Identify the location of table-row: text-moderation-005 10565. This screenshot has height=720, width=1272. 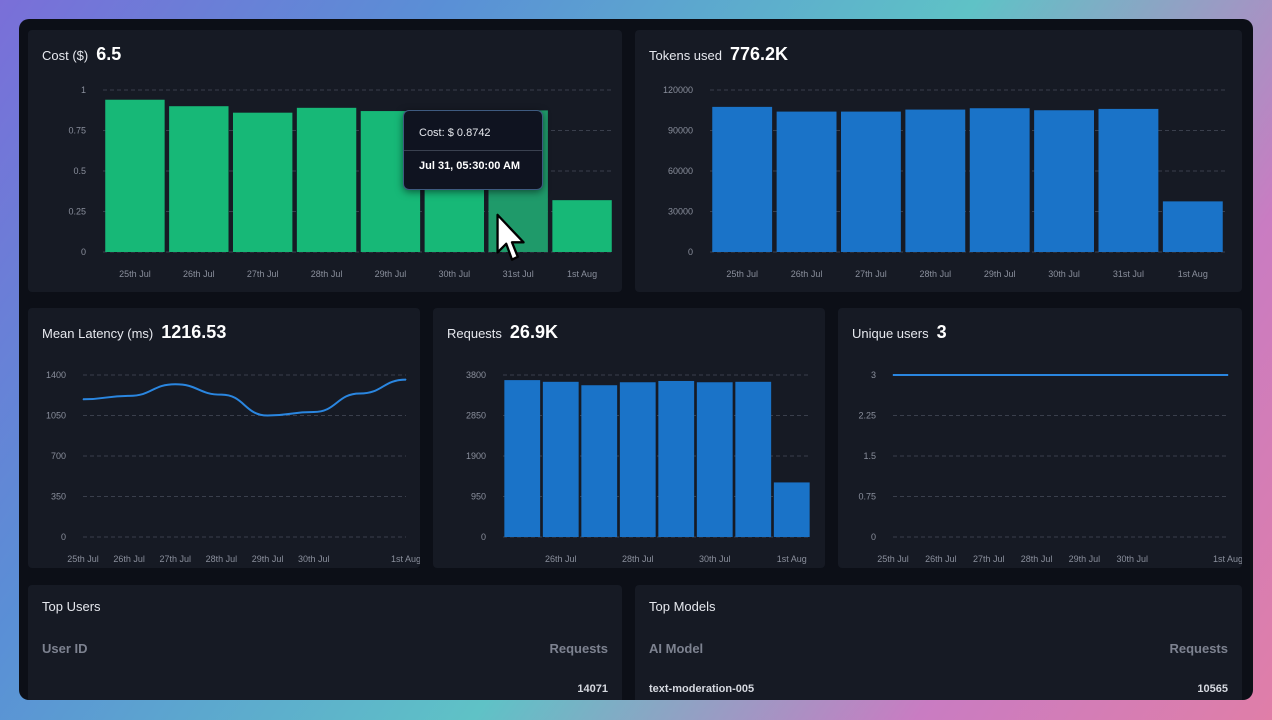
(938, 689).